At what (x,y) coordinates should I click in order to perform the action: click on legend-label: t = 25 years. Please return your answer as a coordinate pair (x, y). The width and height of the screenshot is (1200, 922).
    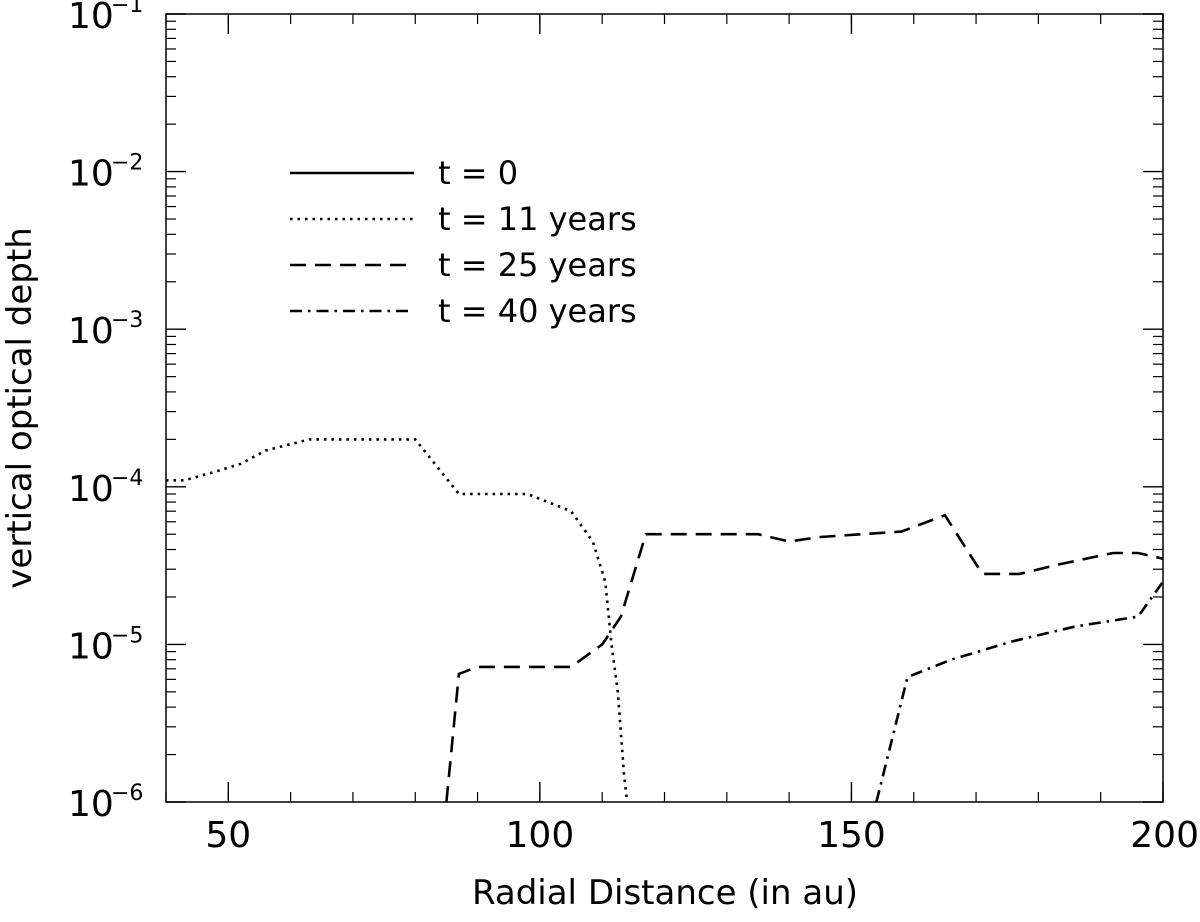
    Looking at the image, I should click on (537, 265).